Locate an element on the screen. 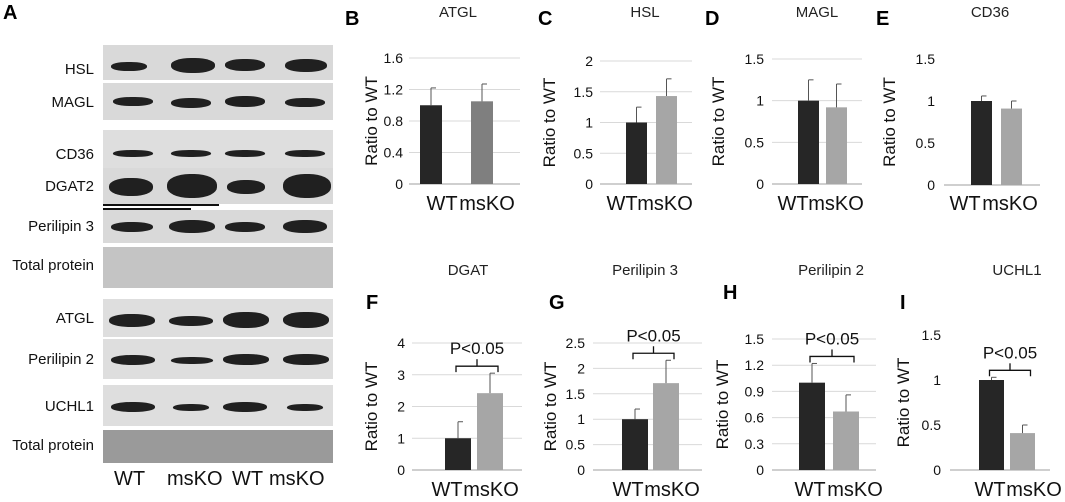 The height and width of the screenshot is (502, 1065). chart-title: HSL is located at coordinates (644, 12).